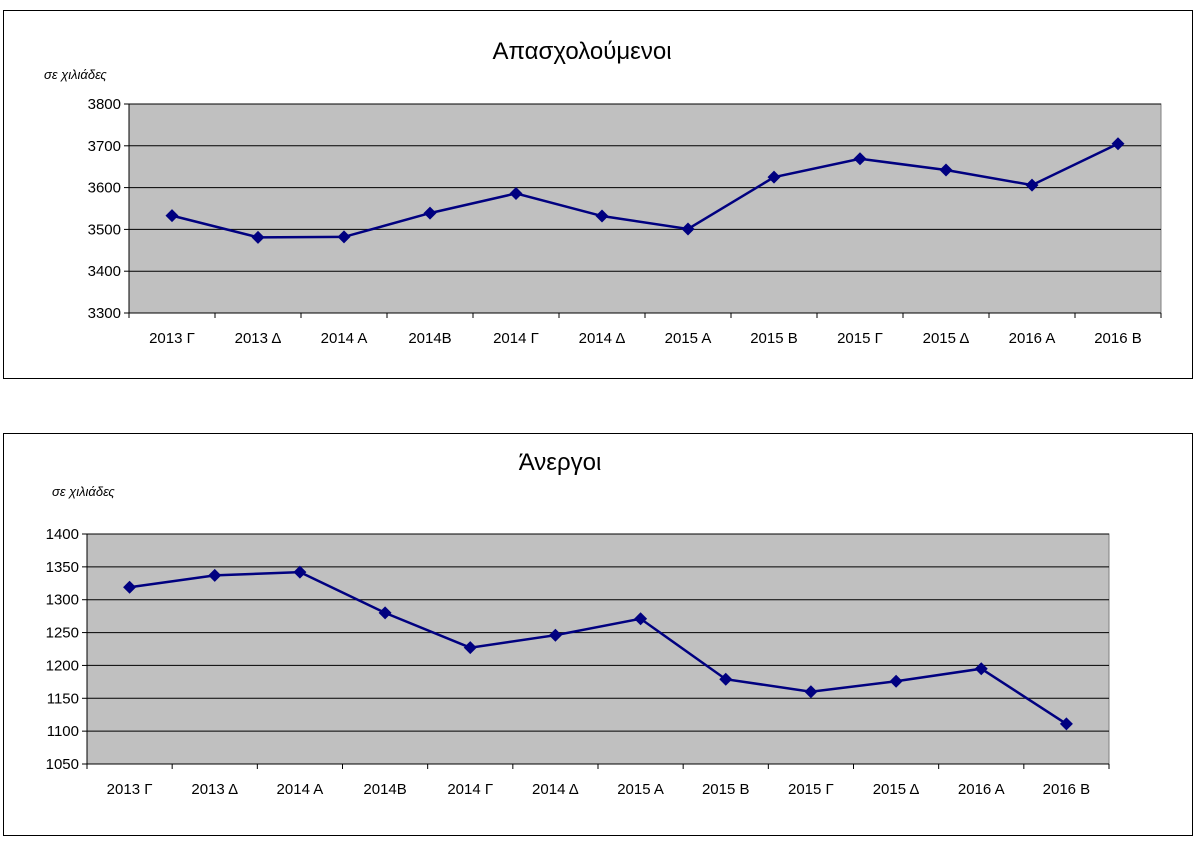 The width and height of the screenshot is (1200, 851). Describe the element at coordinates (62, 534) in the screenshot. I see `y-tick-label: 1400` at that location.